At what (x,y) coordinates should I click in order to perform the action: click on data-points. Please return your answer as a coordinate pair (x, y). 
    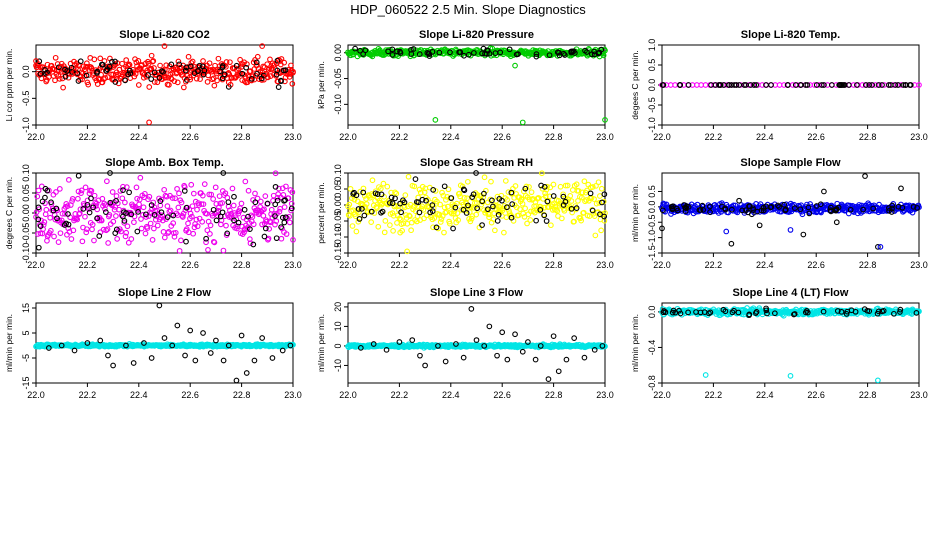
    Looking at the image, I should click on (164, 212).